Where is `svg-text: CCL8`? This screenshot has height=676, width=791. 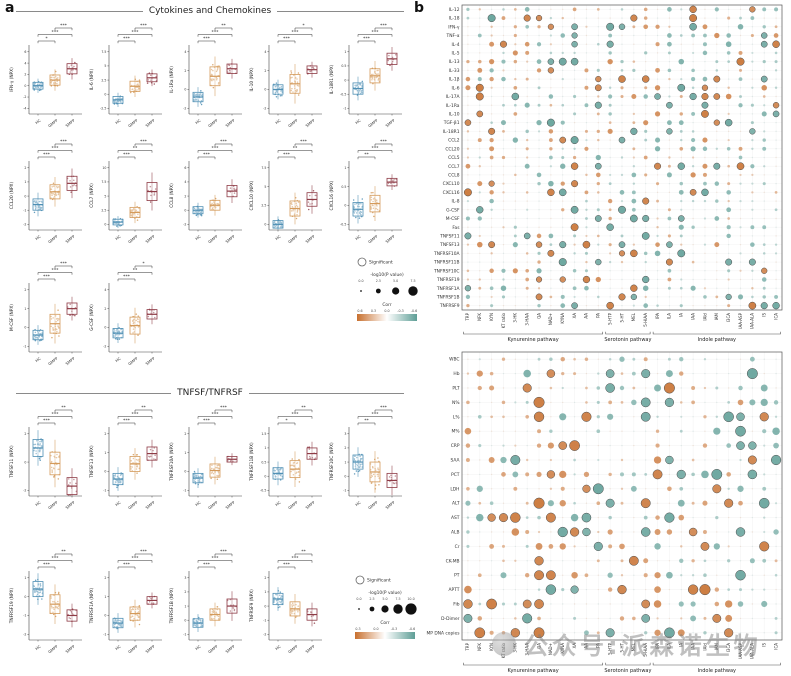 svg-text: CCL8 is located at coordinates (454, 175).